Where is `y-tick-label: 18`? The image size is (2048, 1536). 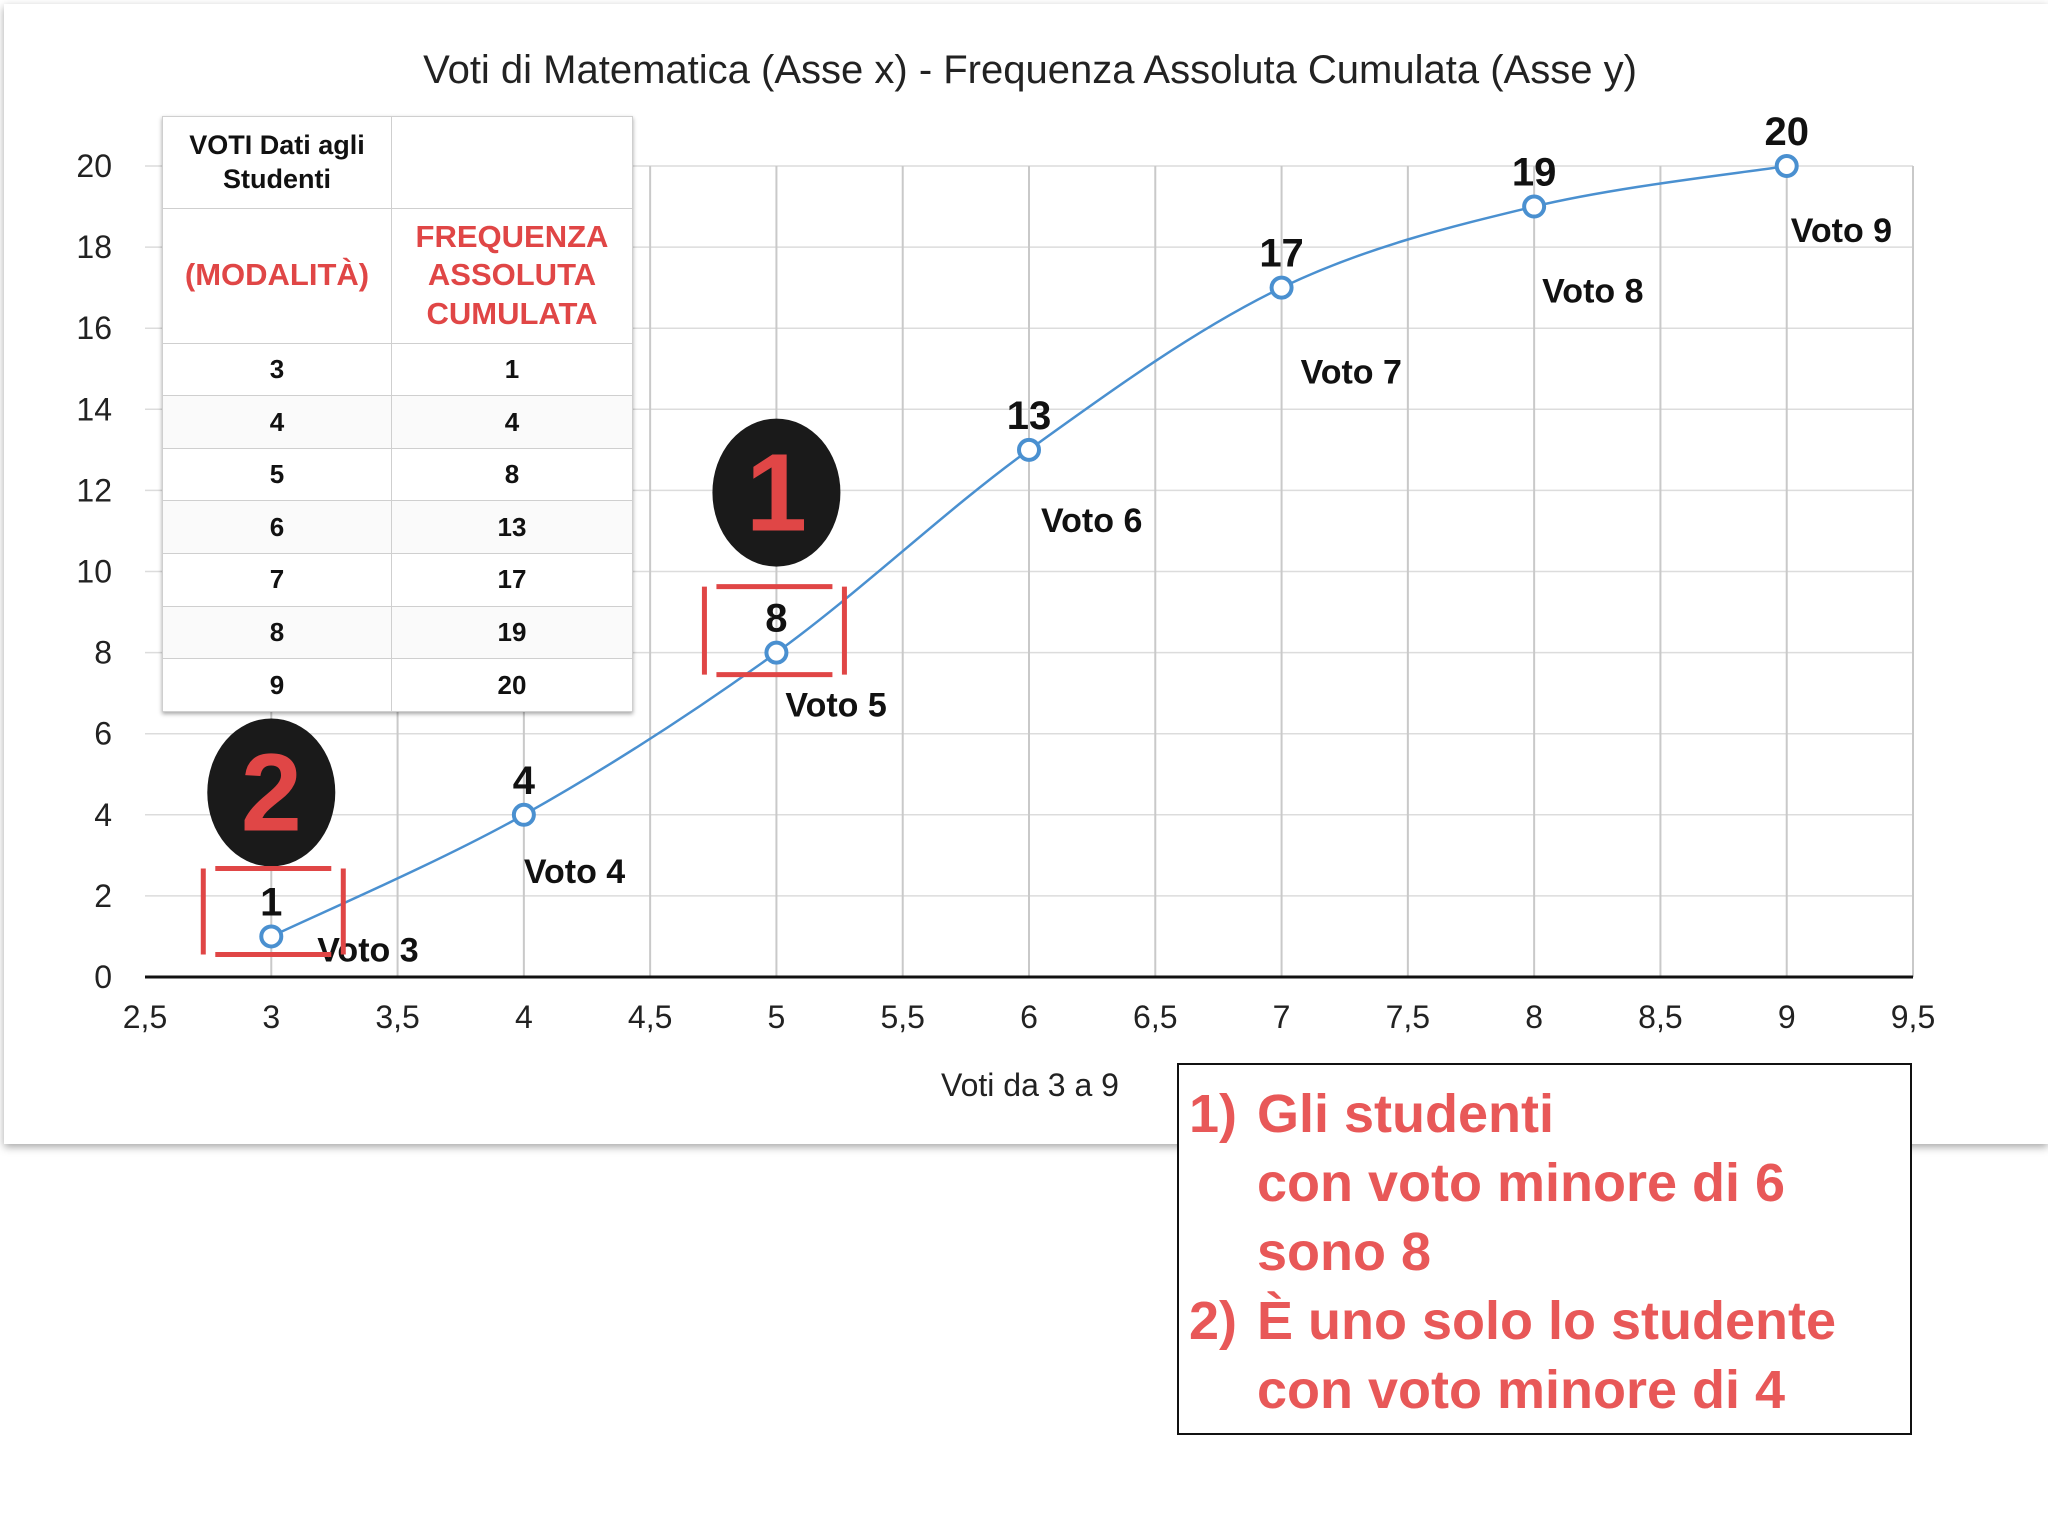
y-tick-label: 18 is located at coordinates (94, 247).